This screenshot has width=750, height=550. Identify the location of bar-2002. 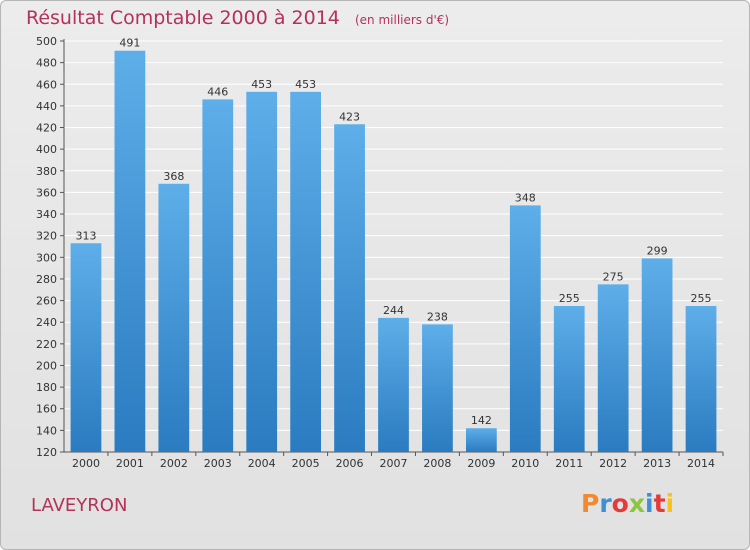
(174, 317).